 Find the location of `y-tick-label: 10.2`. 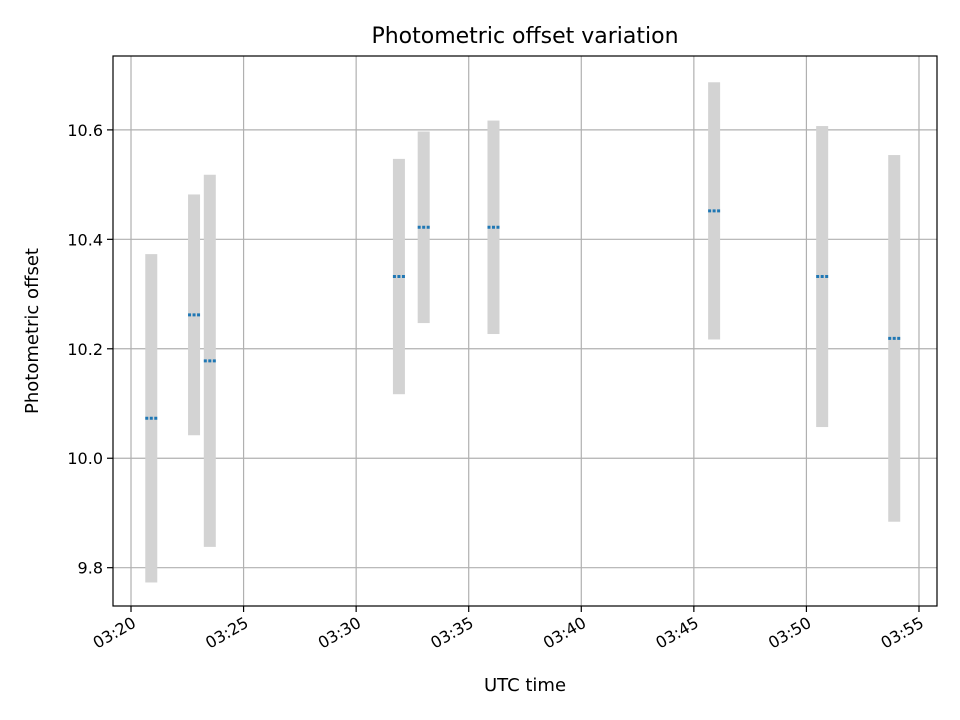

y-tick-label: 10.2 is located at coordinates (85, 349).